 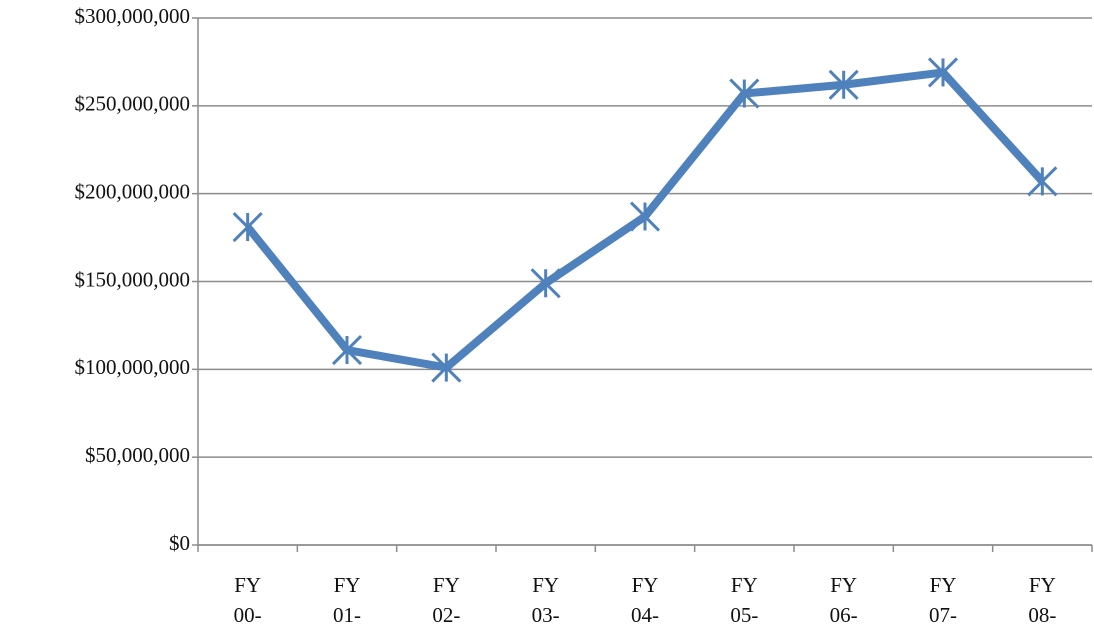 What do you see at coordinates (1042, 600) in the screenshot?
I see `x-tick-label: FY 08-09` at bounding box center [1042, 600].